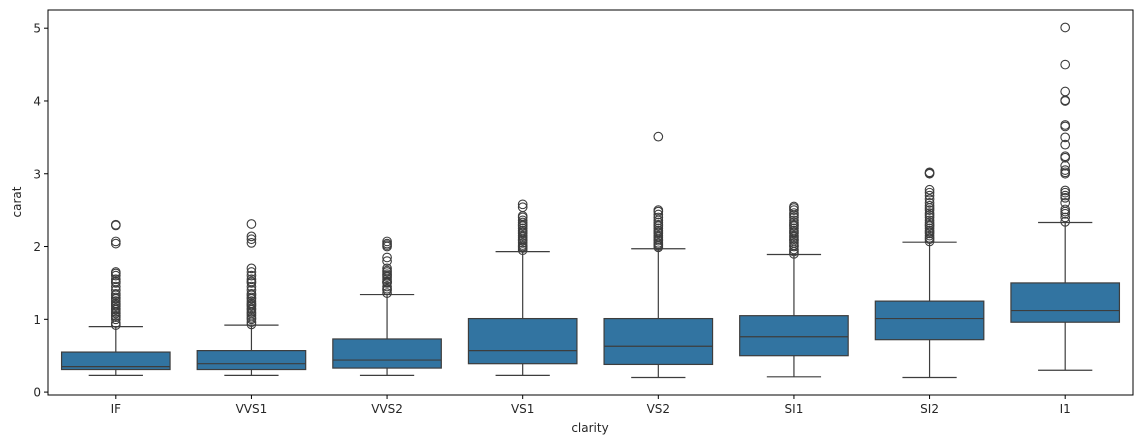  Describe the element at coordinates (387, 409) in the screenshot. I see `x-tick-label: VVS2` at that location.